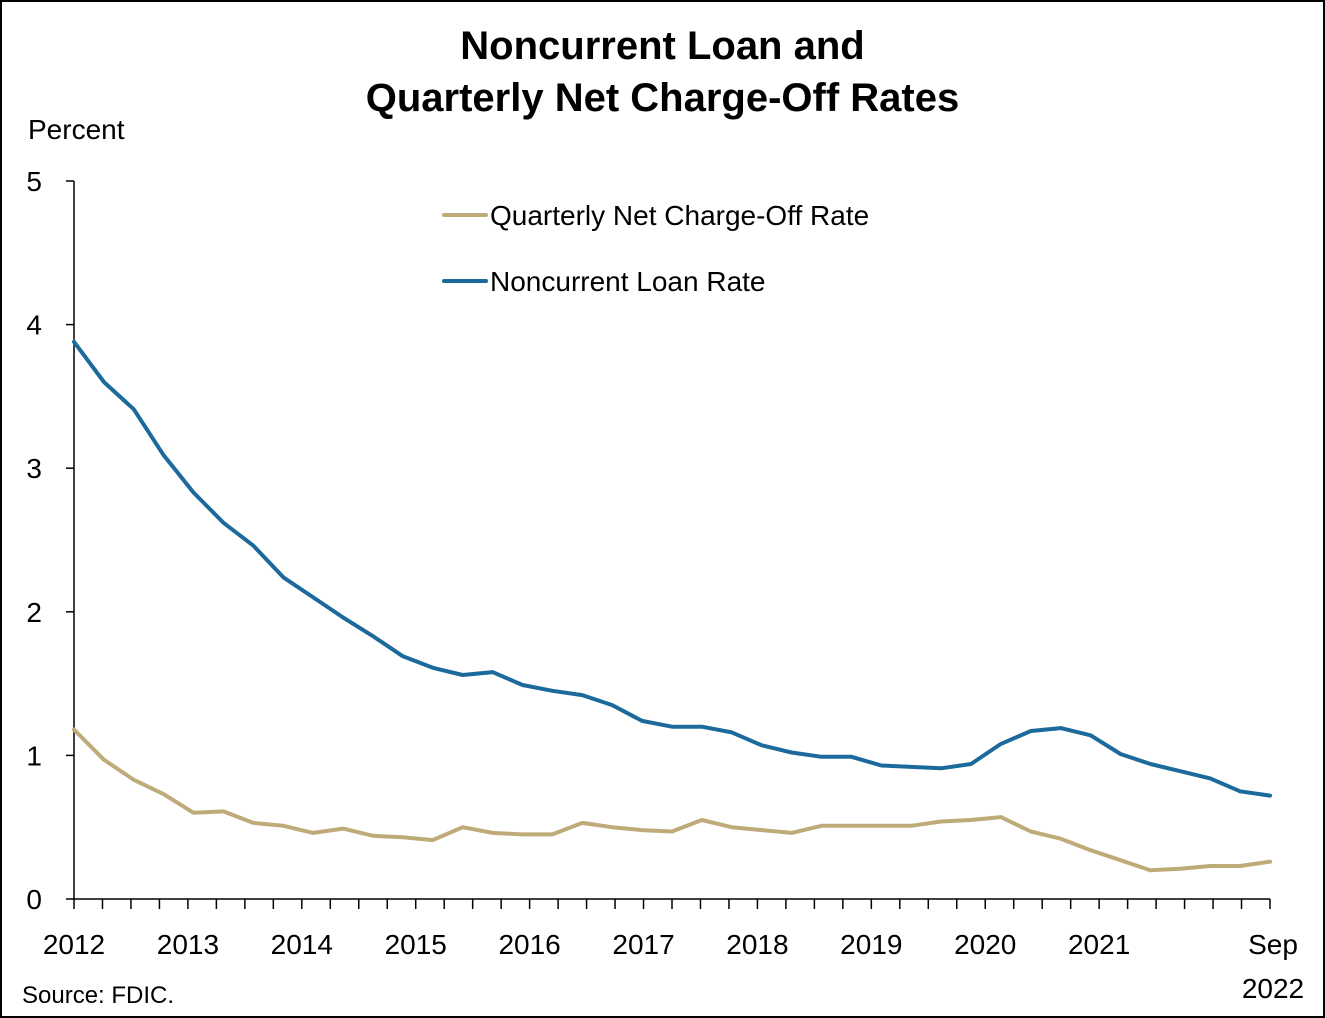 This screenshot has height=1018, width=1325. I want to click on x-tick-label-2015: 2015, so click(416, 944).